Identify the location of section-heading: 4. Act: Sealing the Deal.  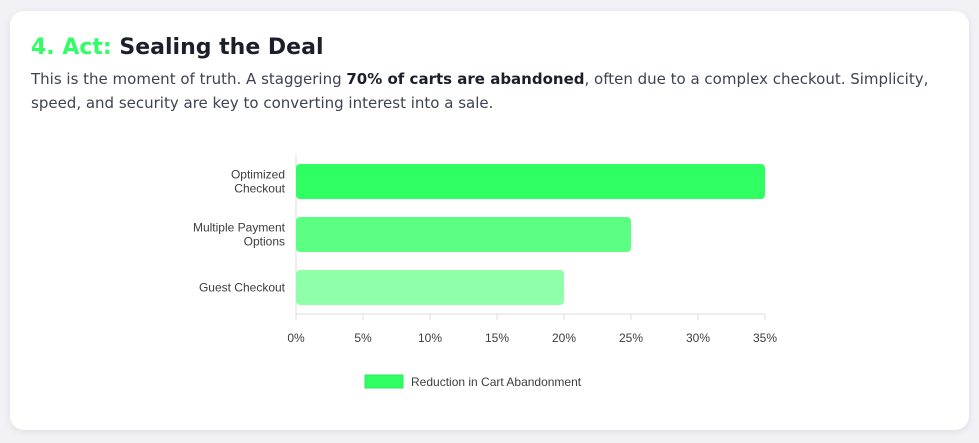
(177, 48).